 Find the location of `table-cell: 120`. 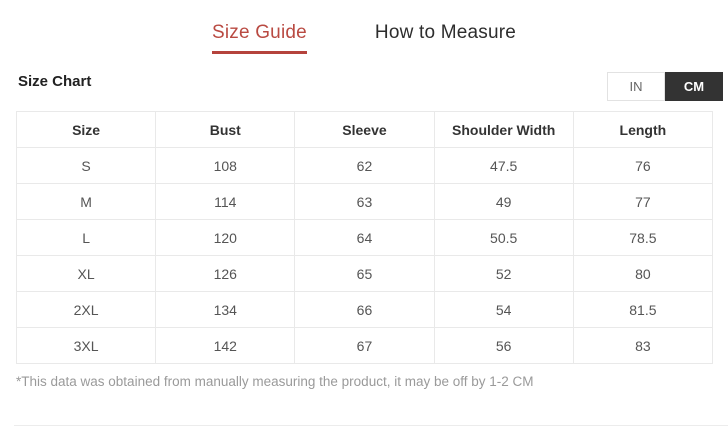

table-cell: 120 is located at coordinates (225, 237).